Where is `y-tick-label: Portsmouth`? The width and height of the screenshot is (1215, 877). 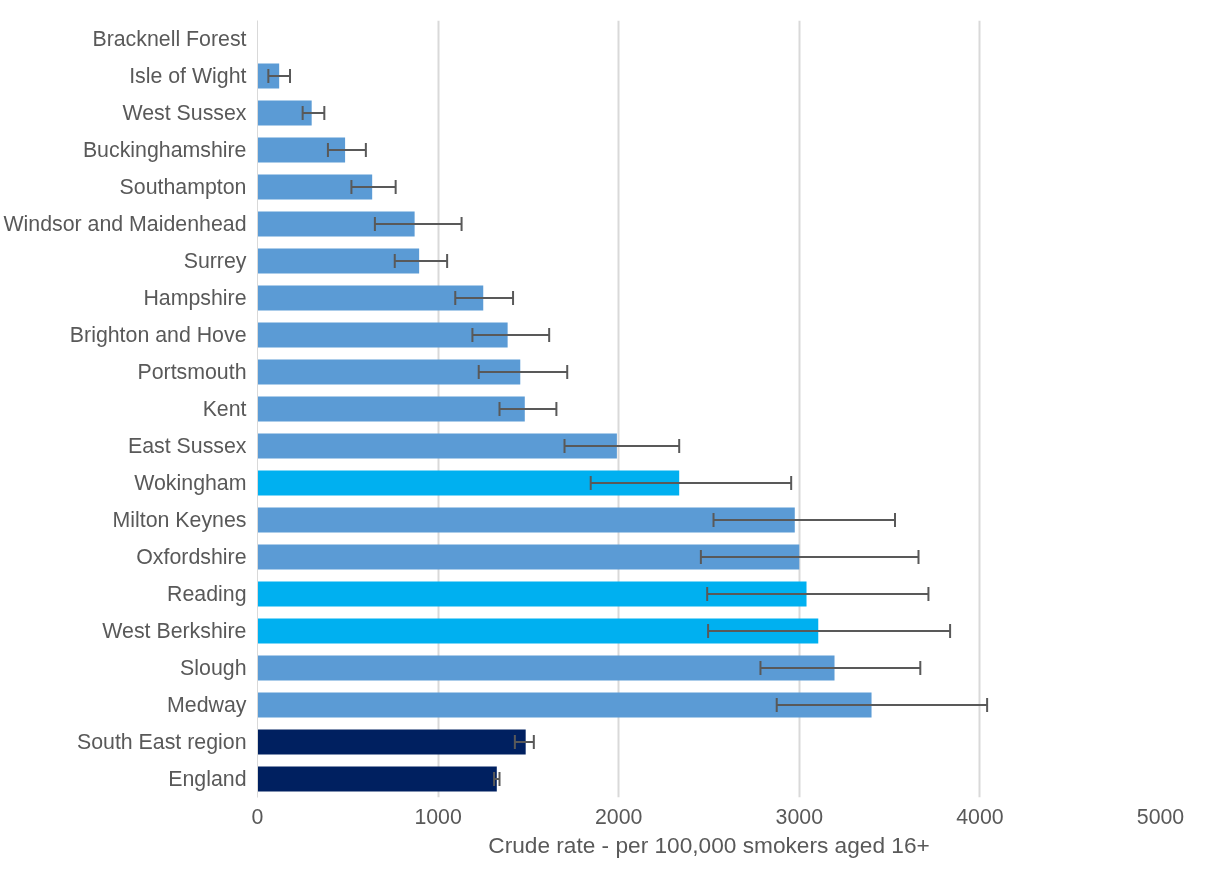 y-tick-label: Portsmouth is located at coordinates (192, 372).